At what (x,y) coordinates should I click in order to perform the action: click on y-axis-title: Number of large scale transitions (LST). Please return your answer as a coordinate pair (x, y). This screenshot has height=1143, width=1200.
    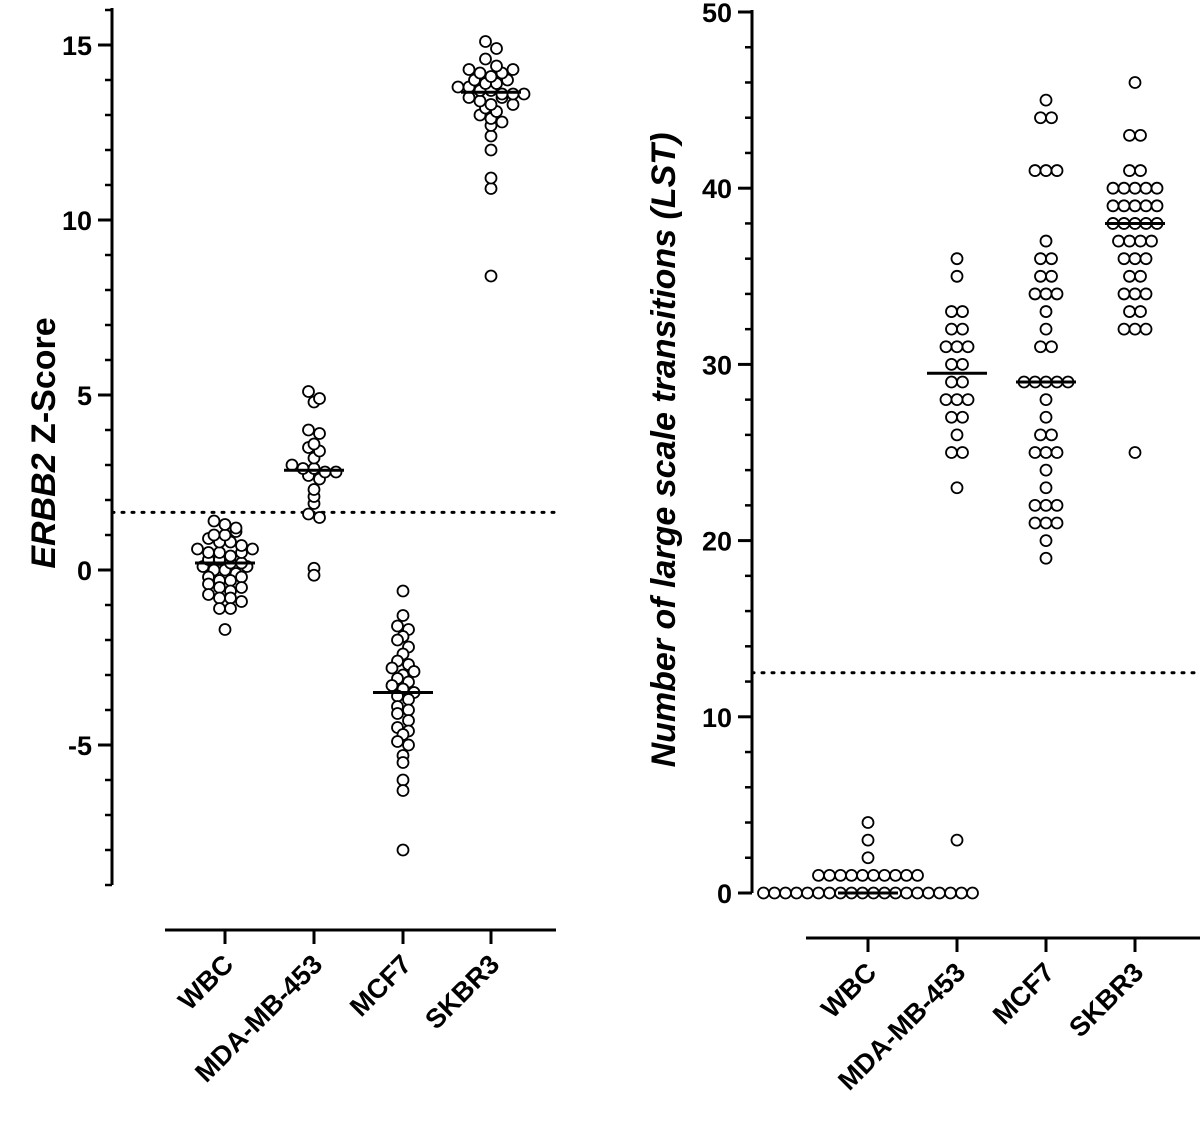
    Looking at the image, I should click on (664, 450).